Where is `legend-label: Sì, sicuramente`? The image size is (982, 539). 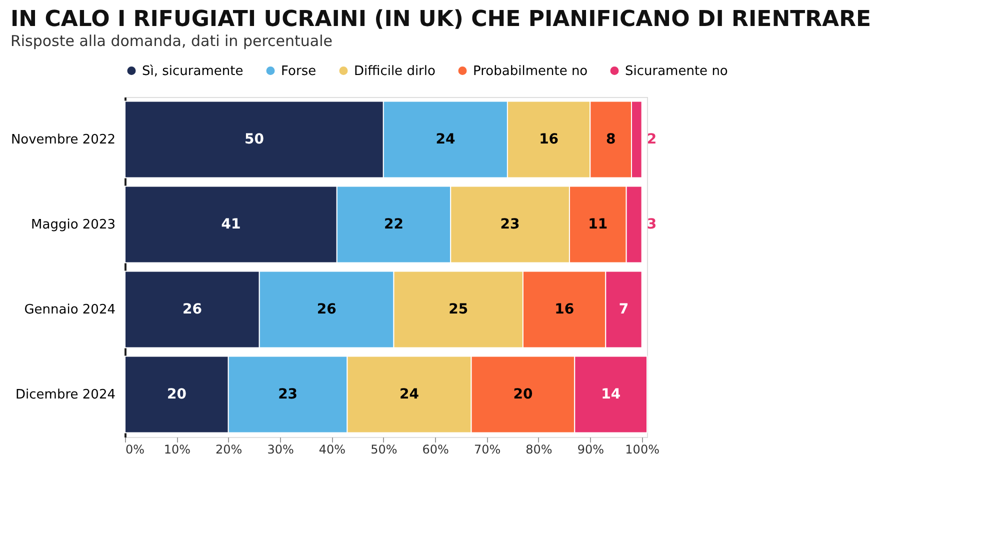 legend-label: Sì, sicuramente is located at coordinates (193, 71).